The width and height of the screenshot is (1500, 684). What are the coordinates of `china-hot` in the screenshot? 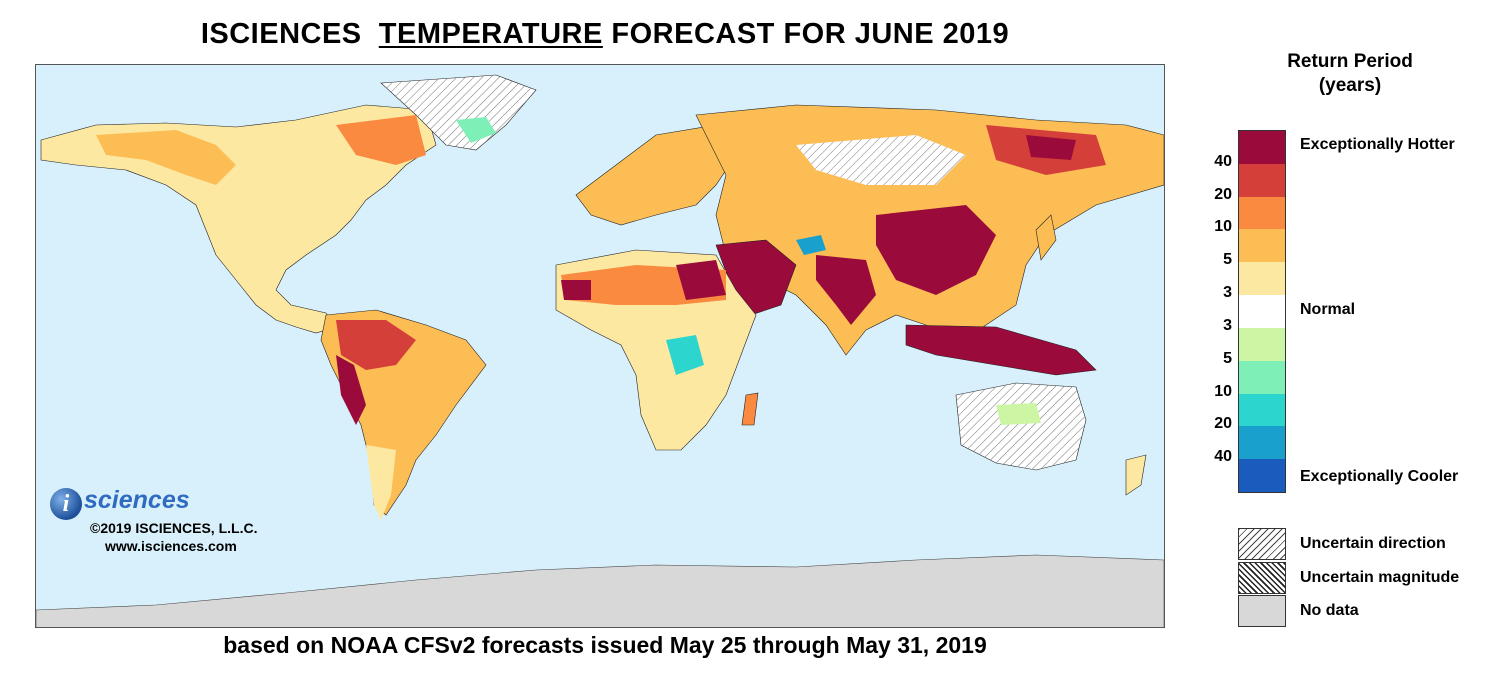 It's located at (936, 250).